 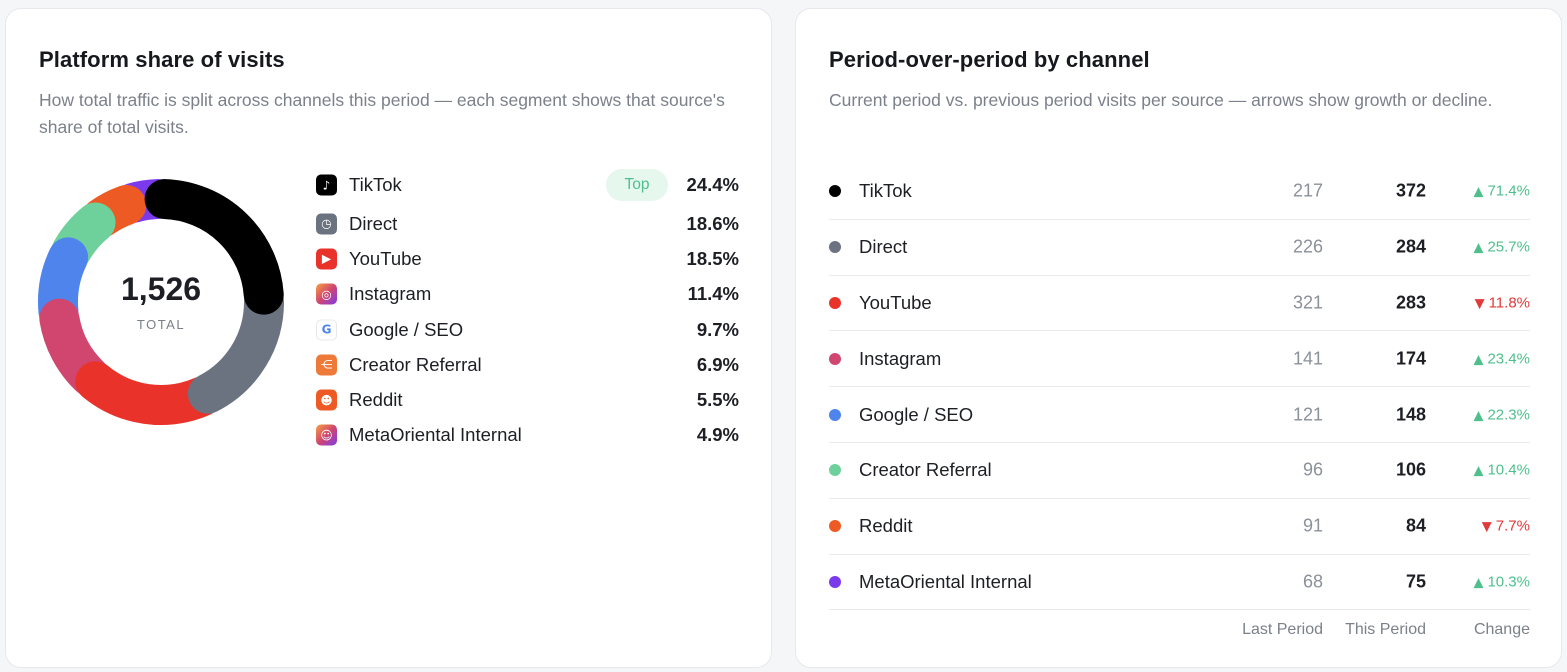 What do you see at coordinates (161, 324) in the screenshot?
I see `donut-total-label: TOTAL` at bounding box center [161, 324].